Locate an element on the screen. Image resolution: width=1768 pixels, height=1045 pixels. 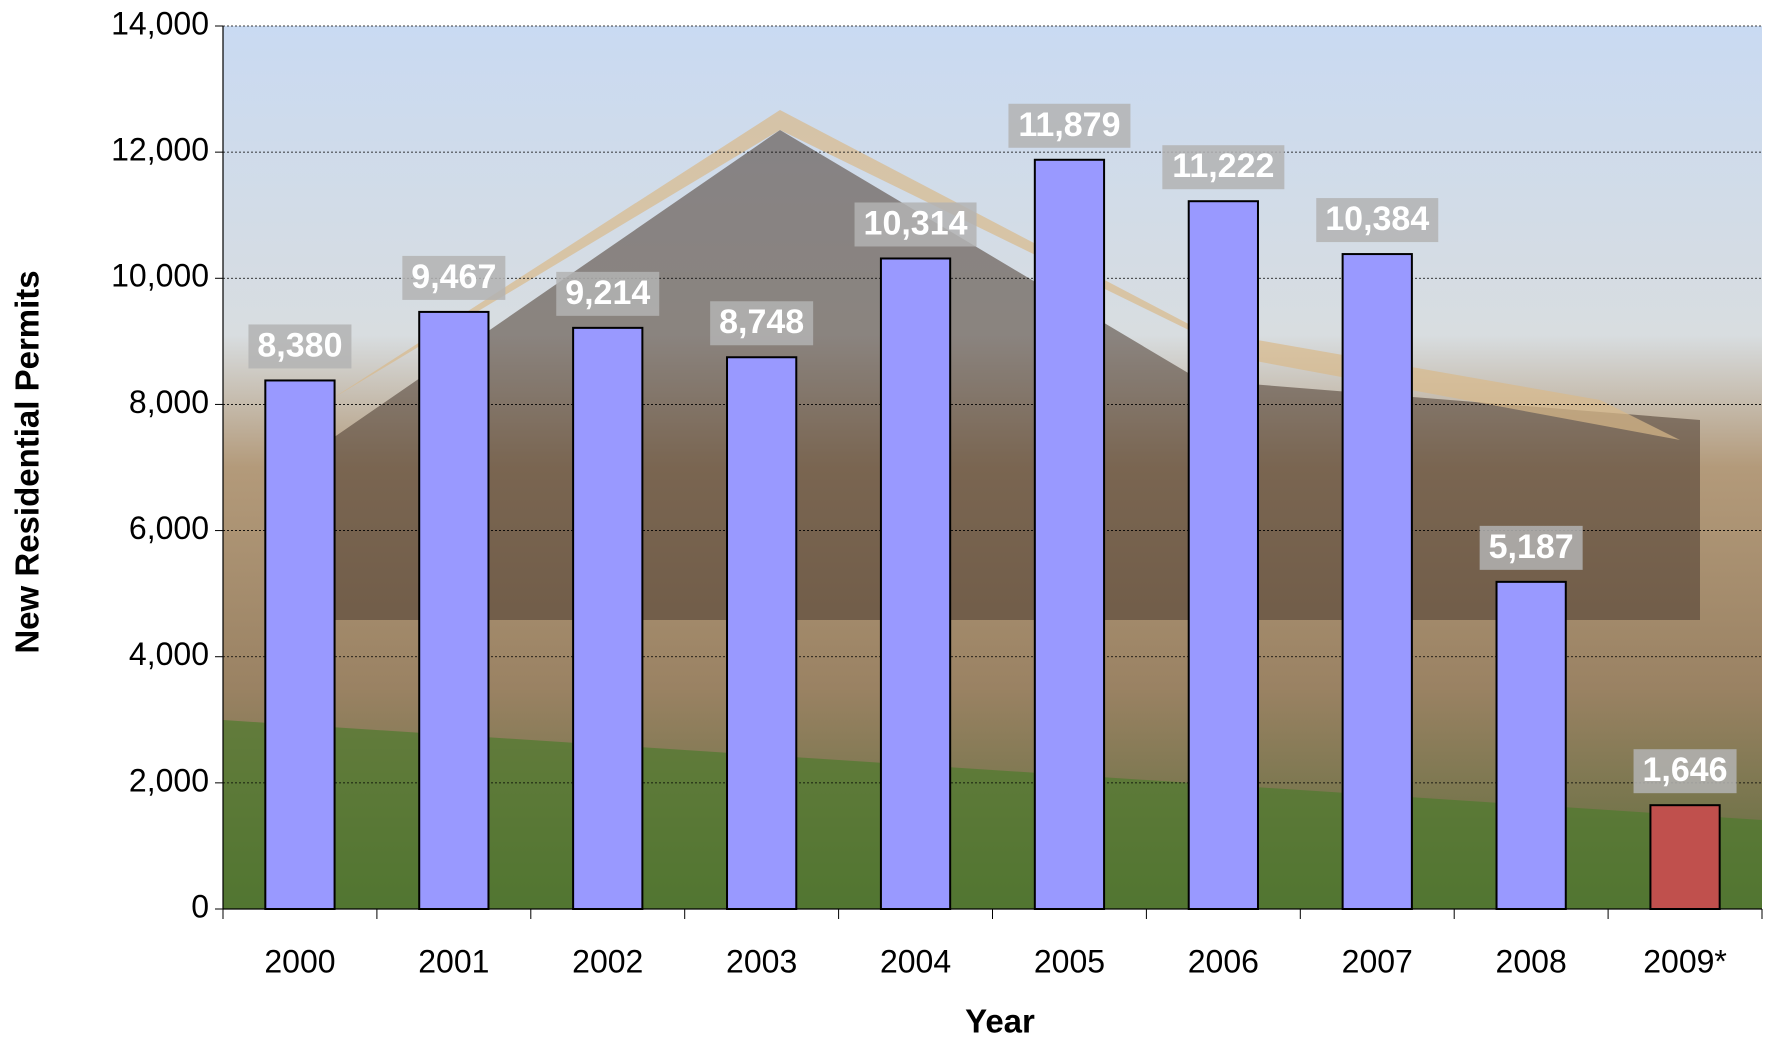
value-label: 11,879 is located at coordinates (1069, 125).